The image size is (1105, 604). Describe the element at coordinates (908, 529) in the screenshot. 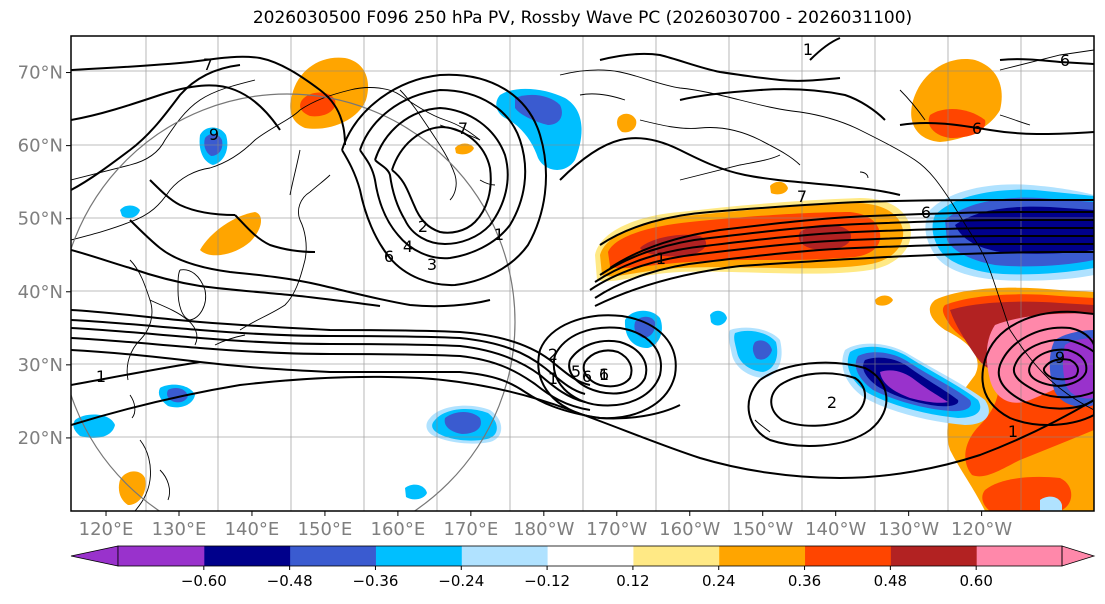

I see `lon-tick-label: 130°W` at that location.